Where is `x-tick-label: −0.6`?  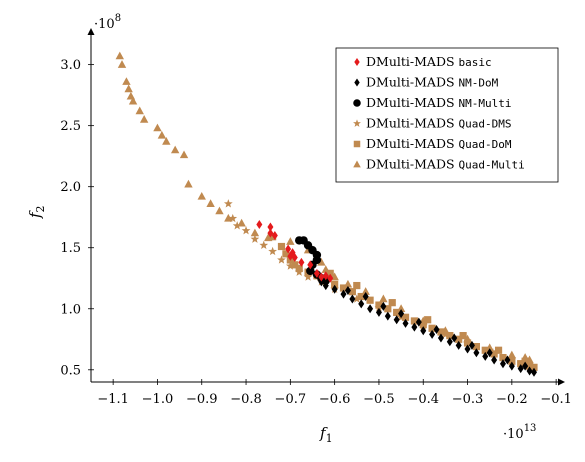
x-tick-label: −0.6 is located at coordinates (335, 399).